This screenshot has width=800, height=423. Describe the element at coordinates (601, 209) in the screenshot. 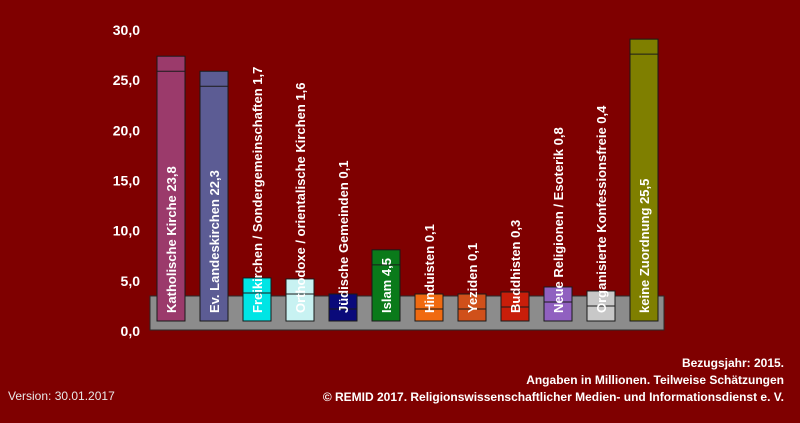

I see `bar-label: Organisierte Konfessionsfreie 0,4` at that location.